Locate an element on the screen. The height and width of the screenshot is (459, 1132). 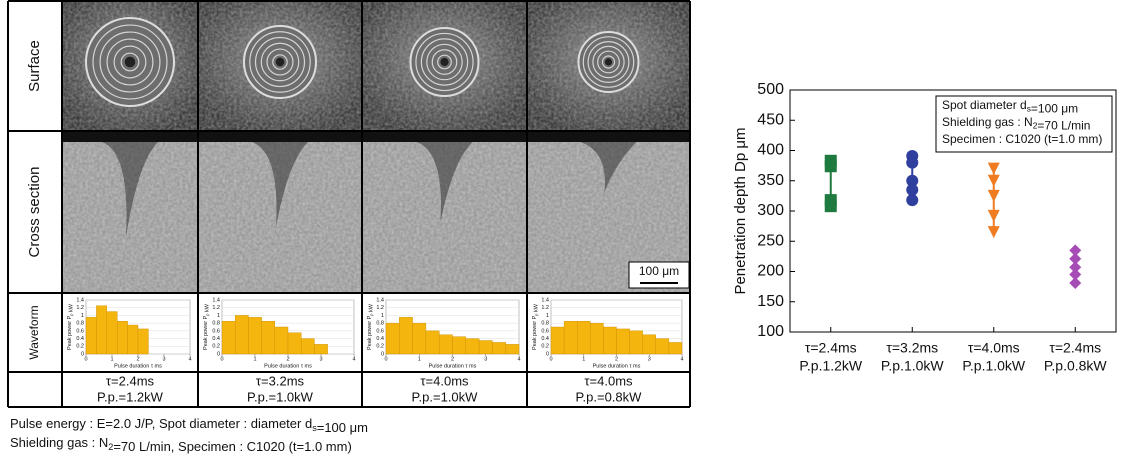
legend-line: Specimen : C1020 (t=1.0 mm) is located at coordinates (1022, 139).